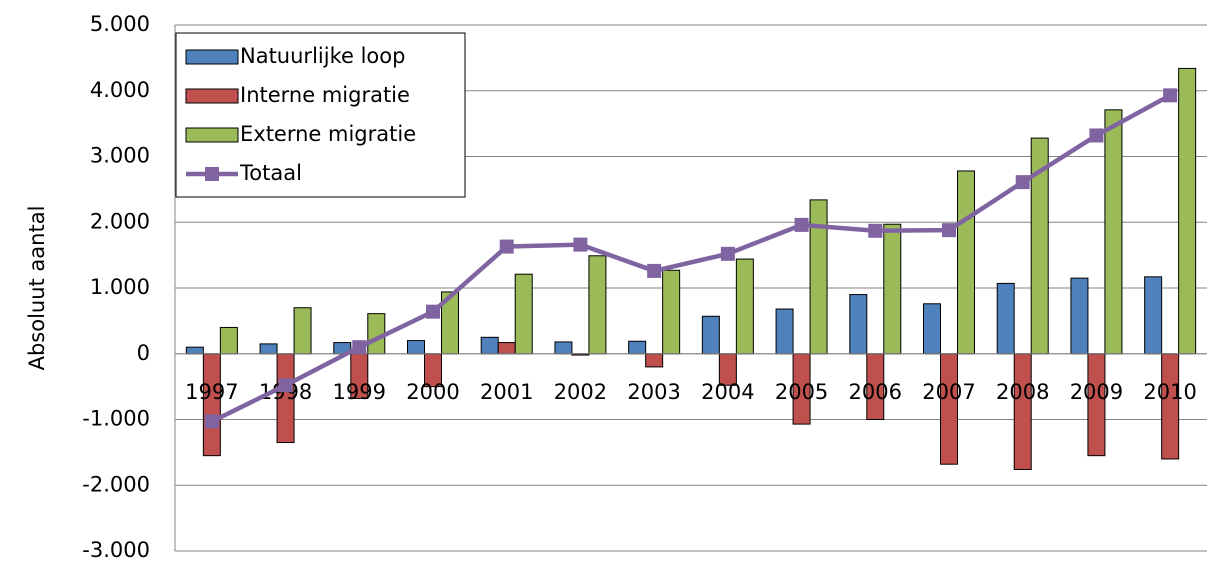  What do you see at coordinates (116, 484) in the screenshot?
I see `y-tick-label: -2.000` at bounding box center [116, 484].